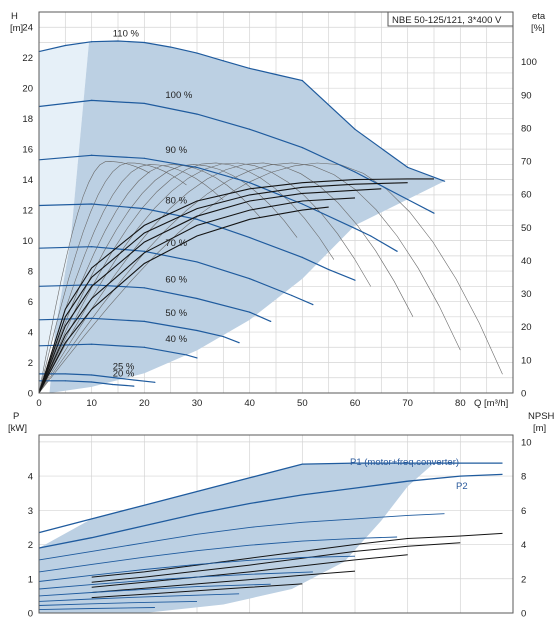 This screenshot has height=629, width=558. Describe the element at coordinates (30, 477) in the screenshot. I see `power-tick-label: 4` at that location.